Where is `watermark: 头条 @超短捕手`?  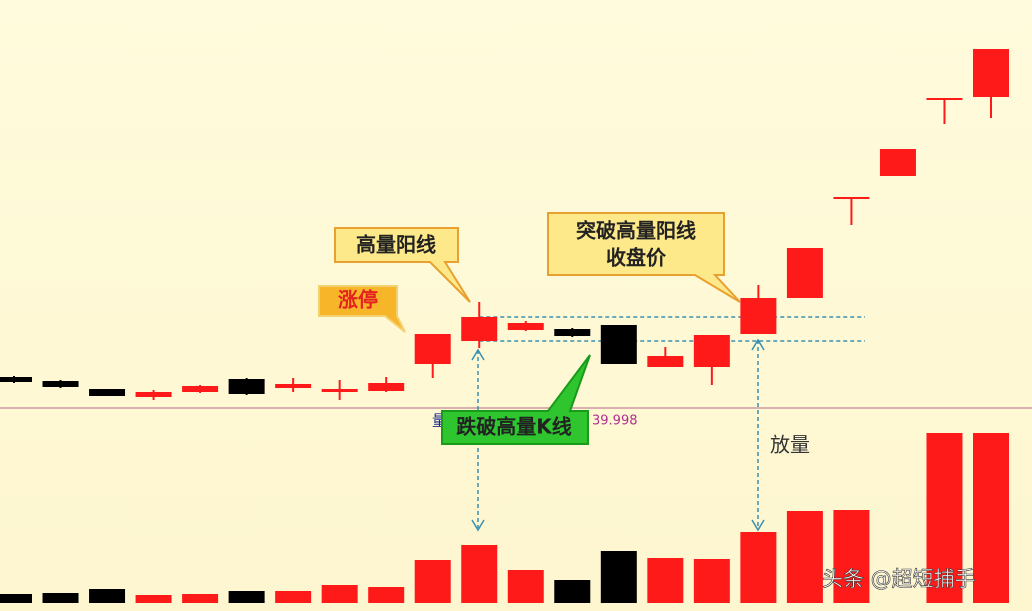
watermark: 头条 @超短捕手 is located at coordinates (899, 579).